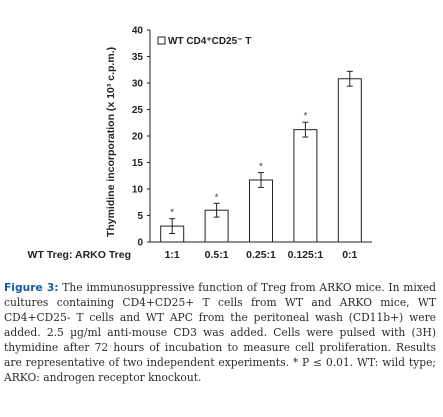 The image size is (443, 417). I want to click on legend-label: WT CD4⁺CD25⁻ T, so click(209, 41).